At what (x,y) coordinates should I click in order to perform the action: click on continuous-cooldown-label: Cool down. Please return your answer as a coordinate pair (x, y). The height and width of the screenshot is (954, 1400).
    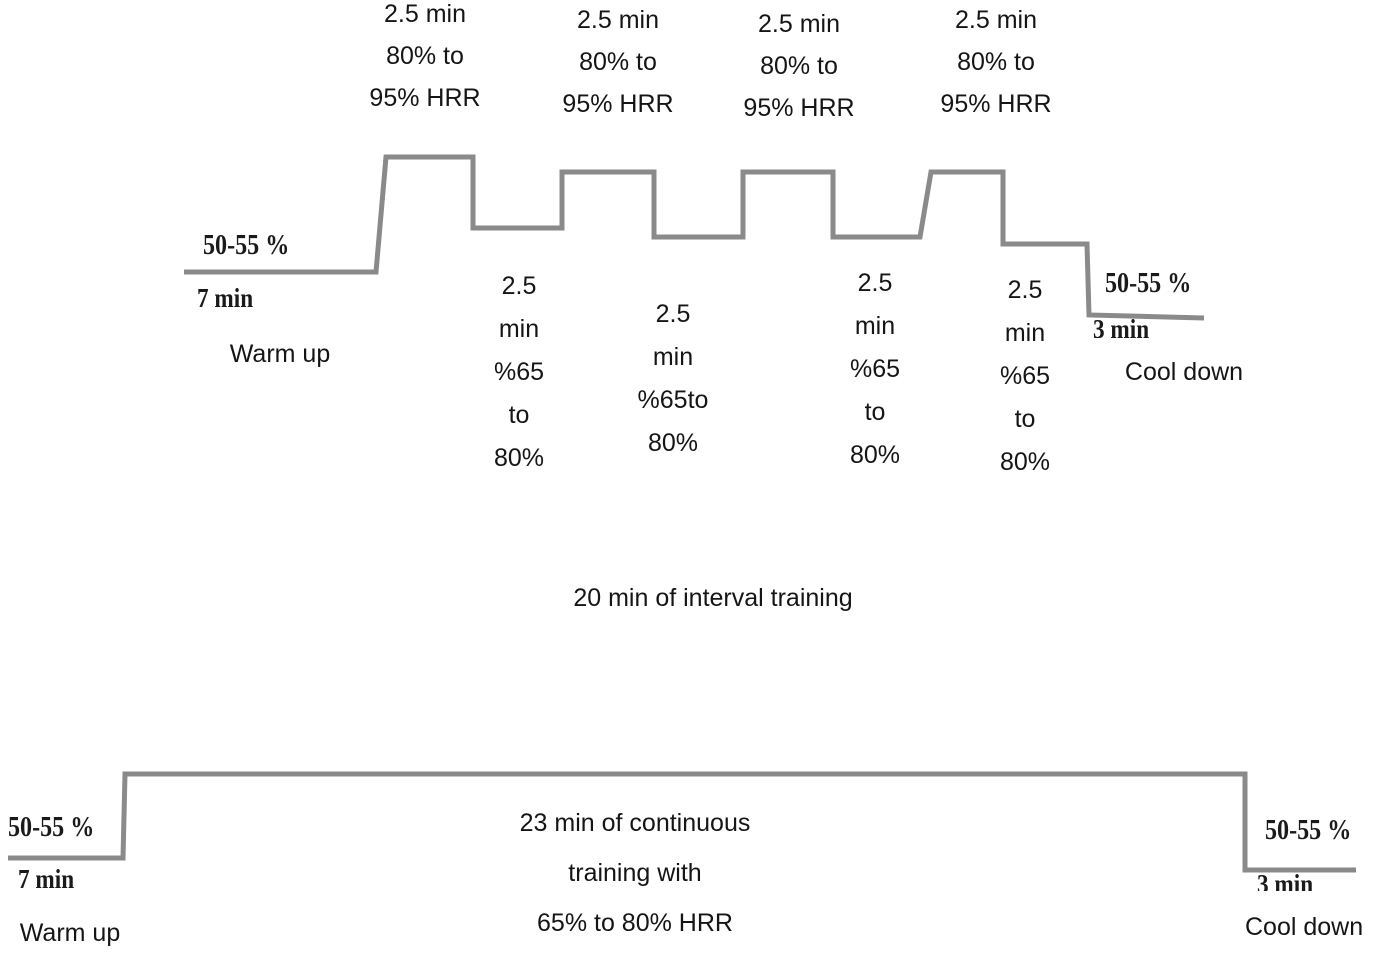
    Looking at the image, I should click on (1304, 927).